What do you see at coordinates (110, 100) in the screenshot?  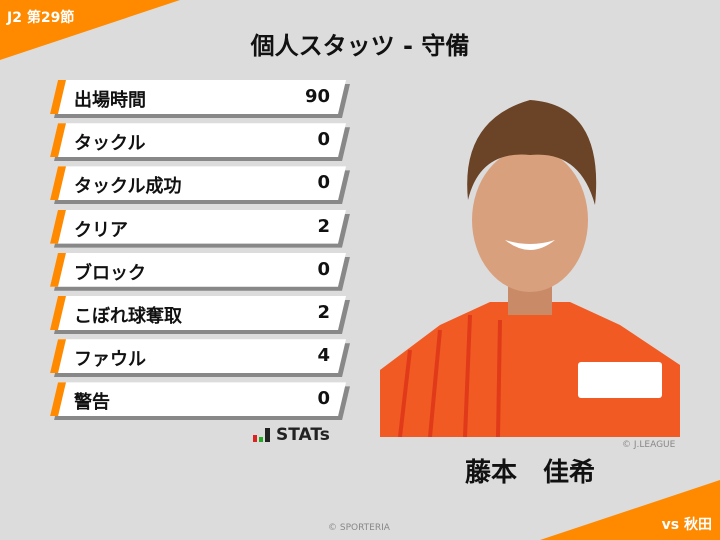 I see `stat-label: 出場時間` at bounding box center [110, 100].